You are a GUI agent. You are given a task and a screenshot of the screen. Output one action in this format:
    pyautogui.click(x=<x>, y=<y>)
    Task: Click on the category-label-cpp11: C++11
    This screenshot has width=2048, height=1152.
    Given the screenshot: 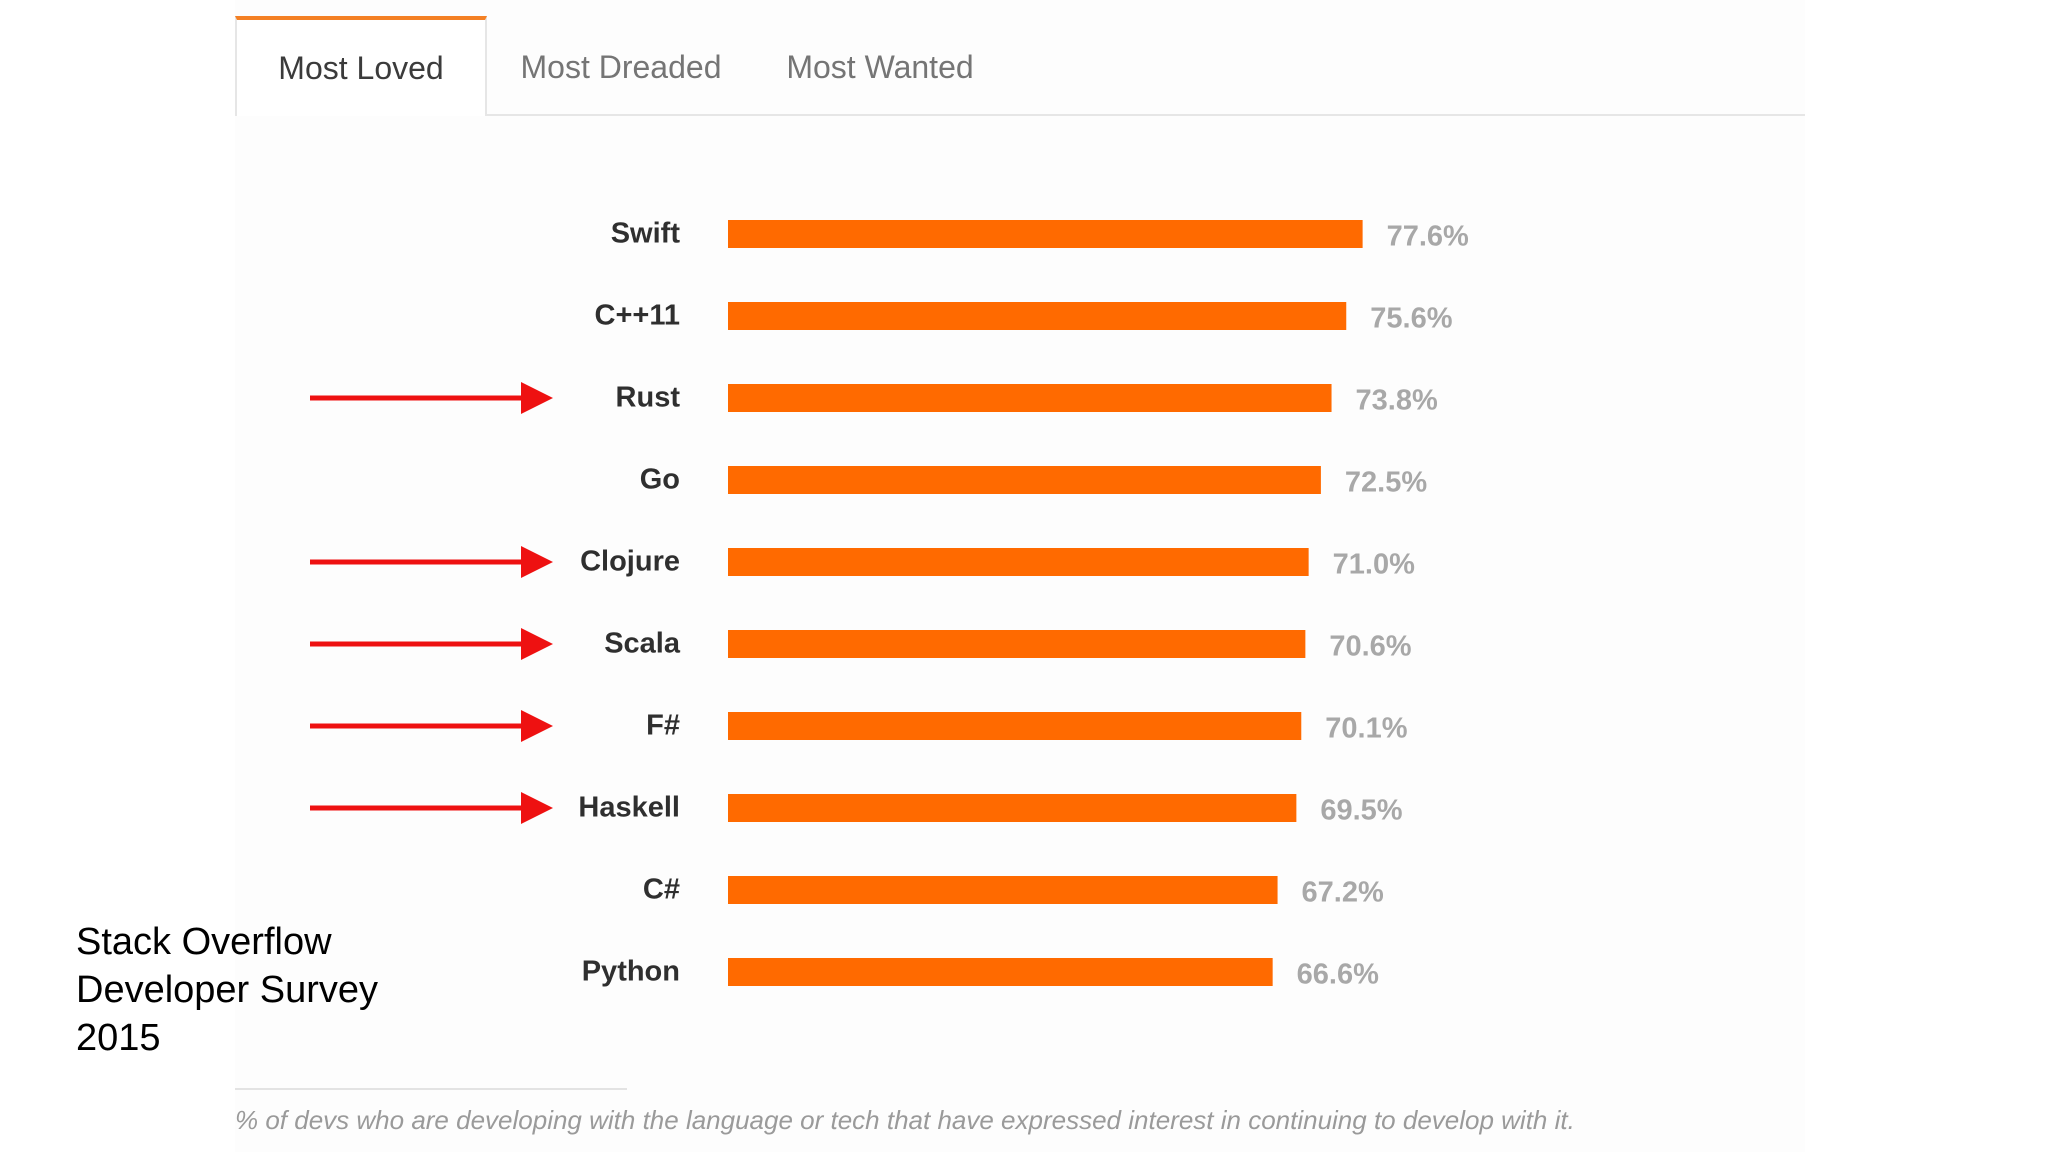 What is the action you would take?
    pyautogui.click(x=637, y=316)
    